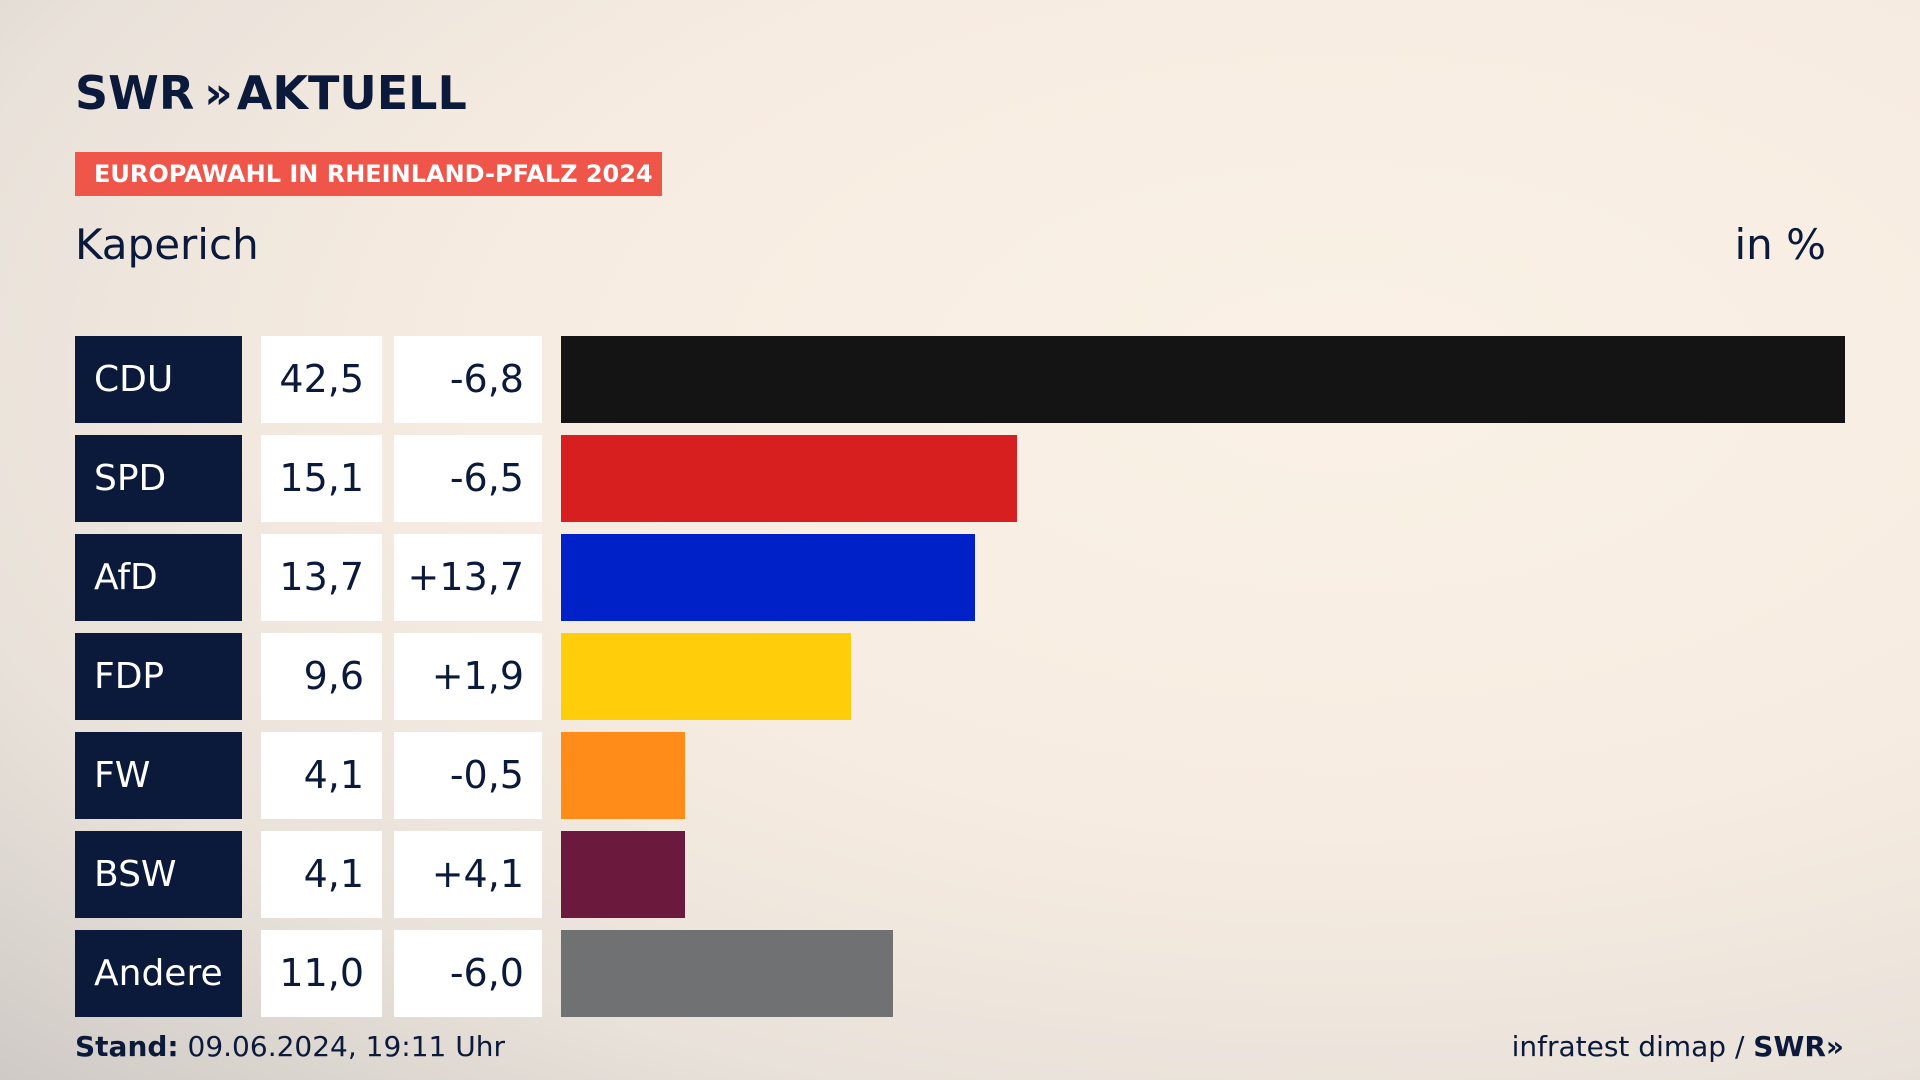  I want to click on party-label: BSW, so click(158, 874).